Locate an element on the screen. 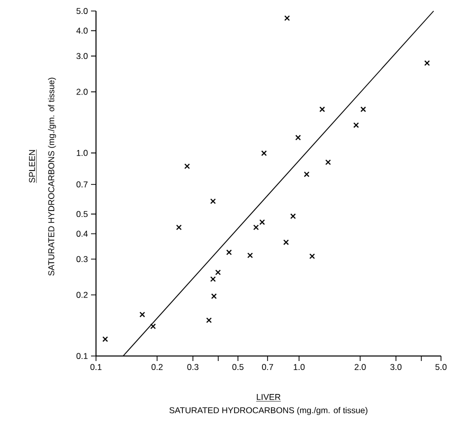 This screenshot has height=425, width=463. y-tick-label: 3.0 is located at coordinates (82, 56).